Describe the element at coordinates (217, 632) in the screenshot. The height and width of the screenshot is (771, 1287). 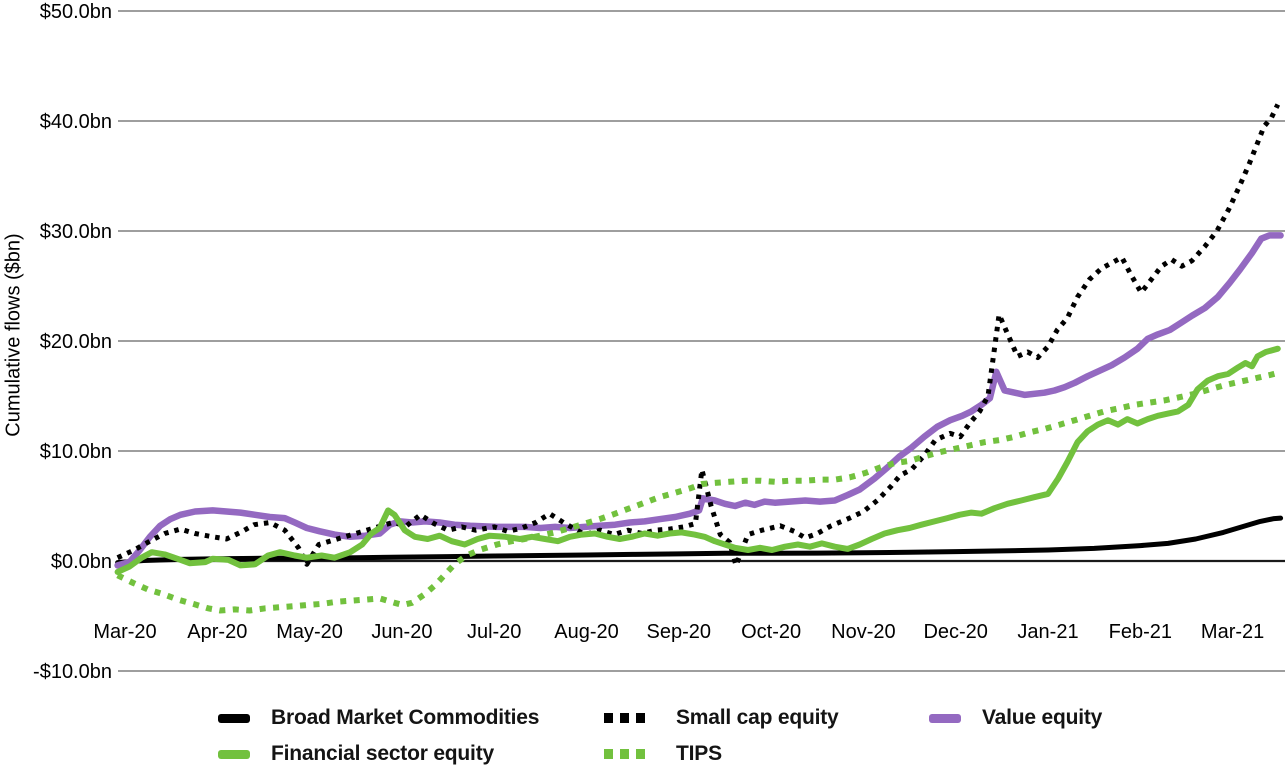
I see `x-tick-label: Apr-20` at that location.